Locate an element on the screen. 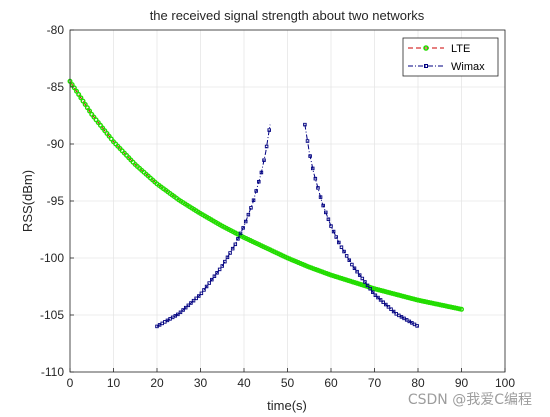 The height and width of the screenshot is (417, 550). y-tick-label: -110 is located at coordinates (52, 372).